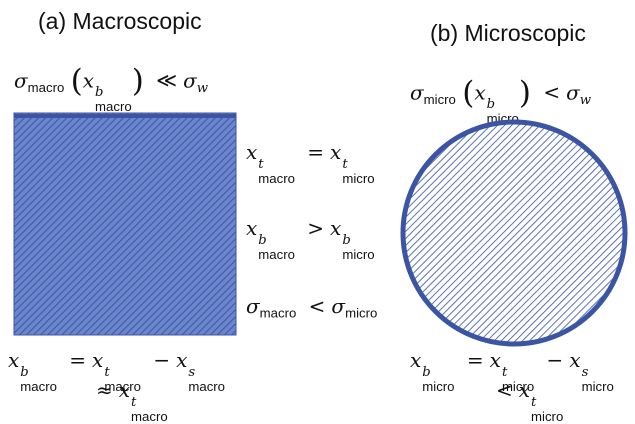 The image size is (635, 424). I want to click on formula-micro-sigma-condition: σmicro (x b micro) < σw, so click(501, 101).